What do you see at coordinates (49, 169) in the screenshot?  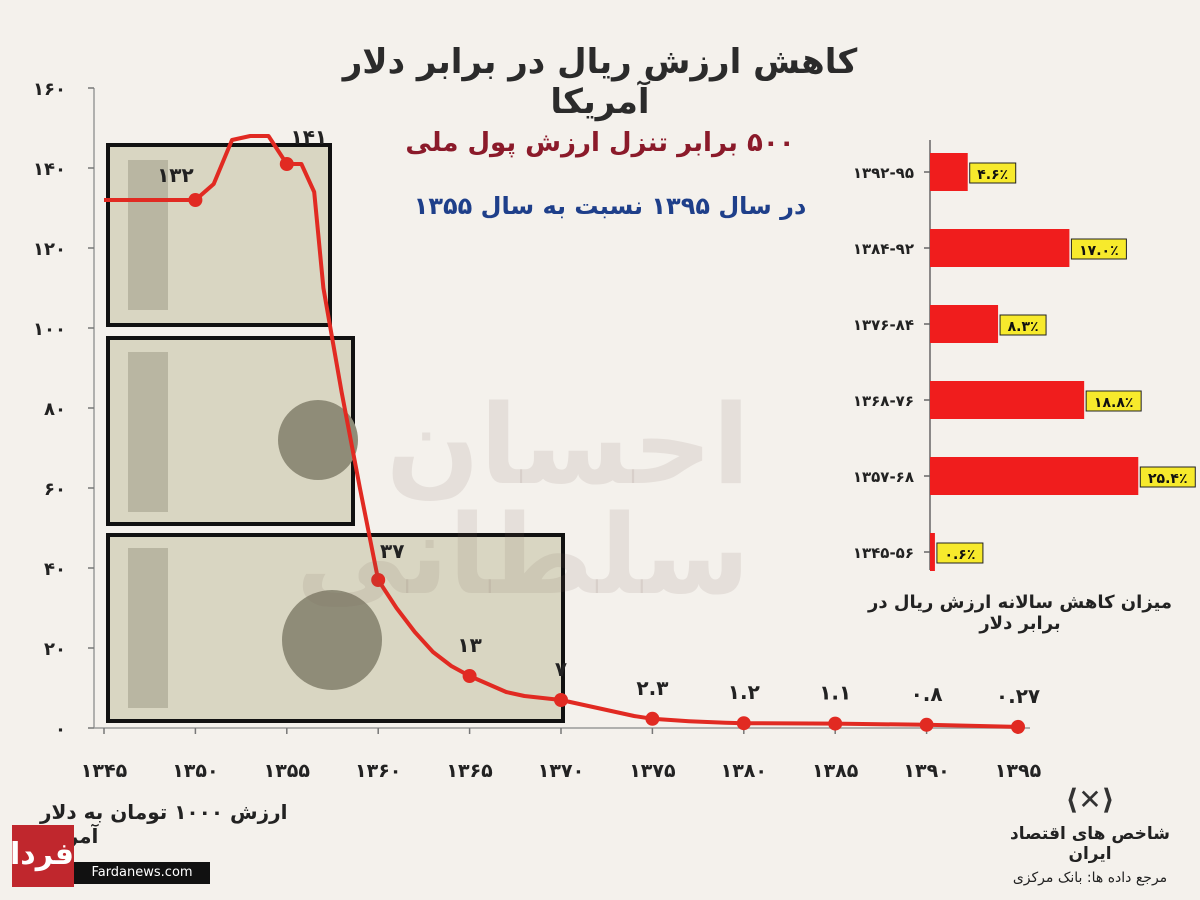 I see `y-tick-label: ۱۴۰` at bounding box center [49, 169].